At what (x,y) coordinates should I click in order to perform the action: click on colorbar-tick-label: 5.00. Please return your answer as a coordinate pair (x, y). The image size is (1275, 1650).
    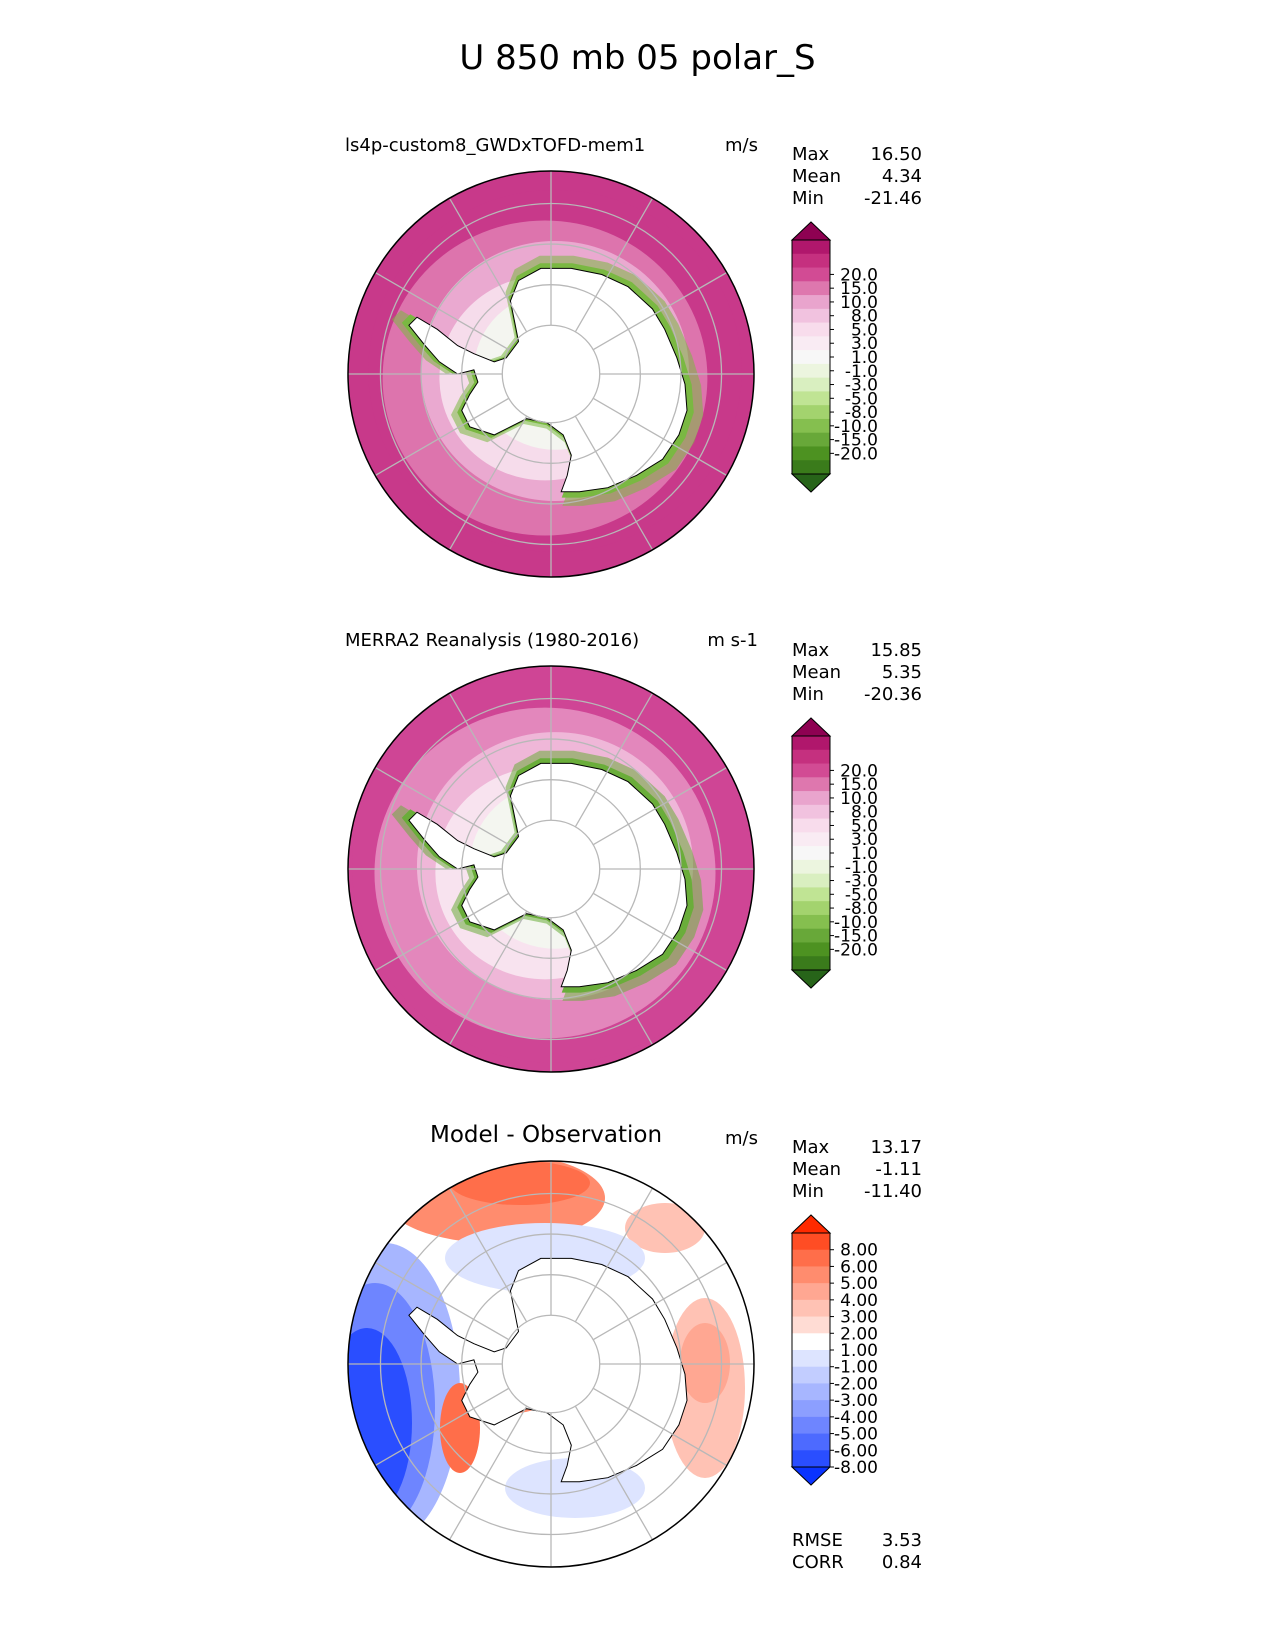
    Looking at the image, I should click on (859, 1284).